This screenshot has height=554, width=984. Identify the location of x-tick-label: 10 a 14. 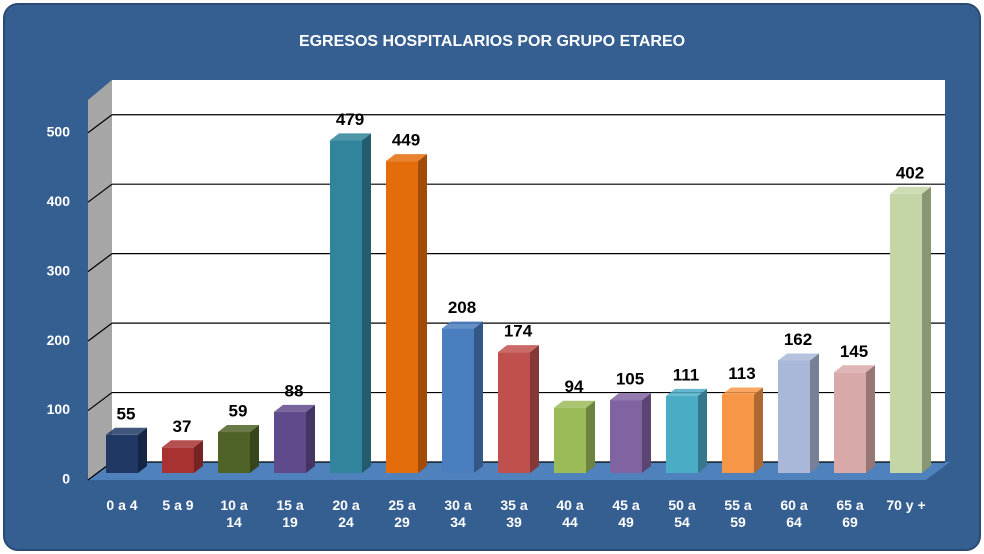
(234, 513).